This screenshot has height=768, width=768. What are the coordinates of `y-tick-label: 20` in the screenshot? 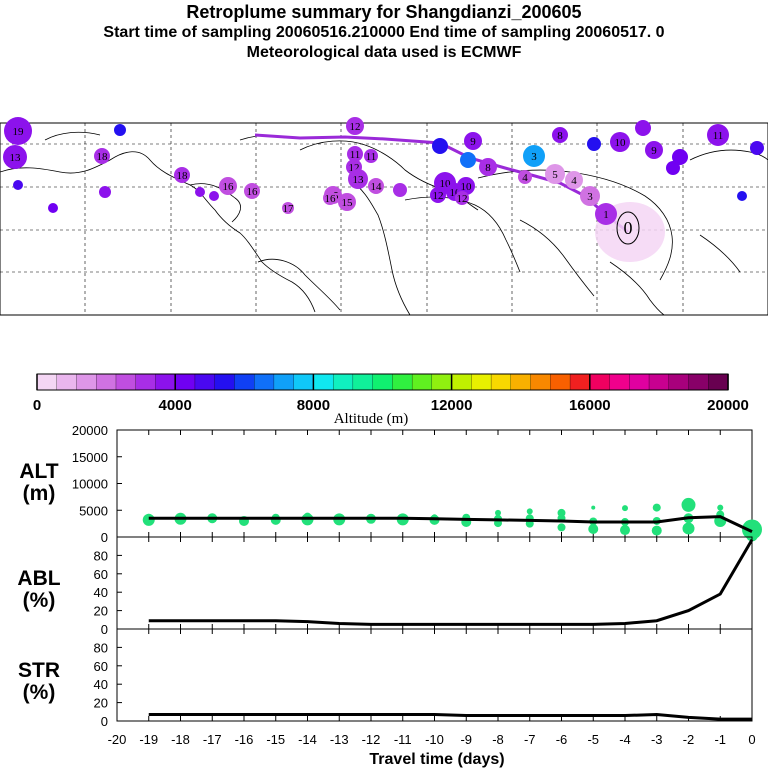 It's located at (101, 611).